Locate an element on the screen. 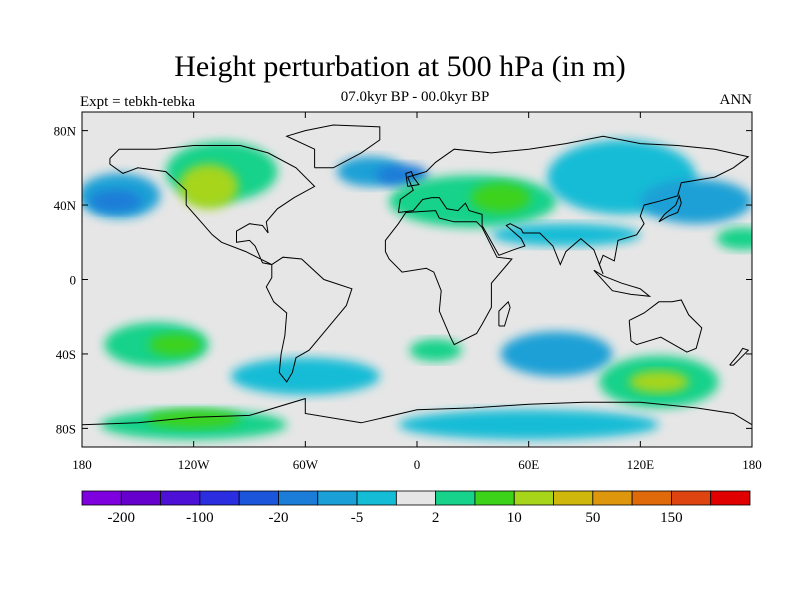 The width and height of the screenshot is (800, 600). contour-n-atlantic-low-core is located at coordinates (402, 175).